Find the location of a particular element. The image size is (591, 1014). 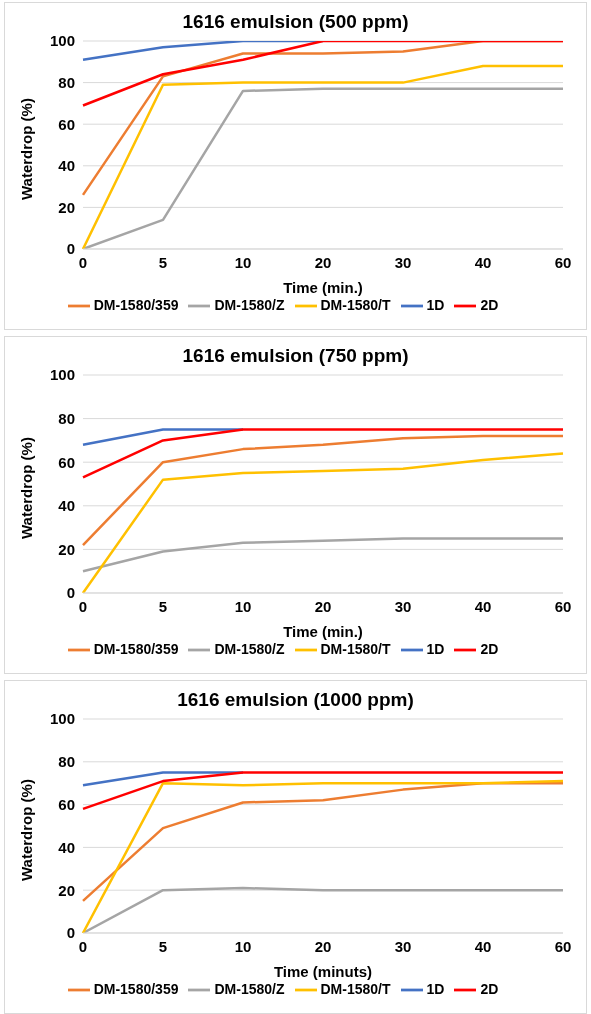

chart-title: 1616 emulsion (500 ppm) is located at coordinates (295, 21).